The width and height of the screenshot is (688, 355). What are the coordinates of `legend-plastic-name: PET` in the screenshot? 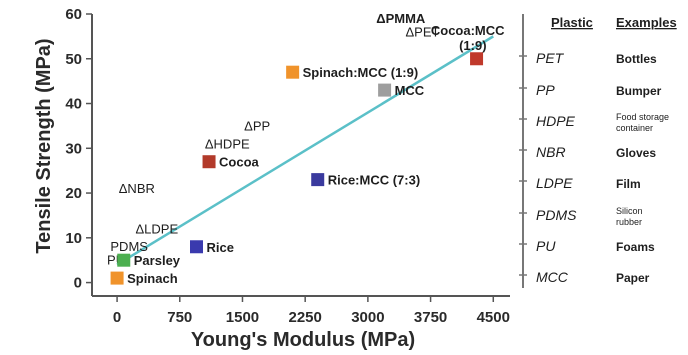 It's located at (550, 58).